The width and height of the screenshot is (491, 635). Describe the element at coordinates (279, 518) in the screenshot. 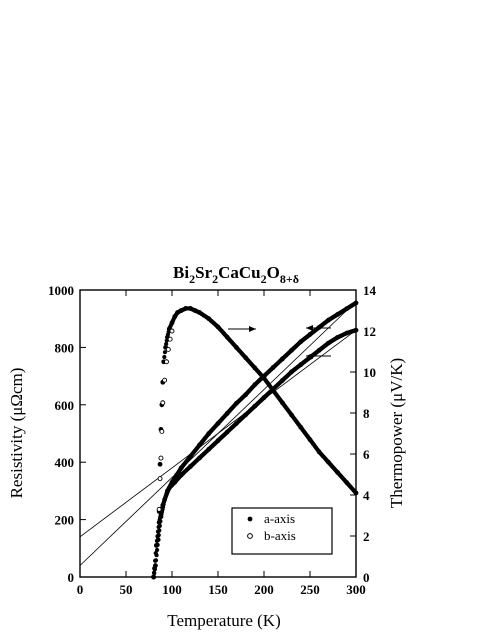

I see `legend-label: a-axis` at that location.